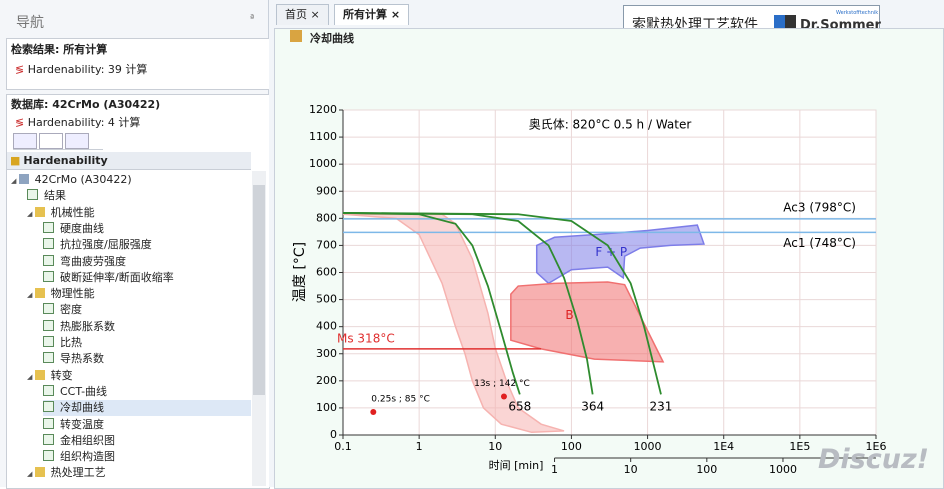  What do you see at coordinates (87, 69) in the screenshot?
I see `search-item-text: Hardenability: 39 计算` at bounding box center [87, 69].